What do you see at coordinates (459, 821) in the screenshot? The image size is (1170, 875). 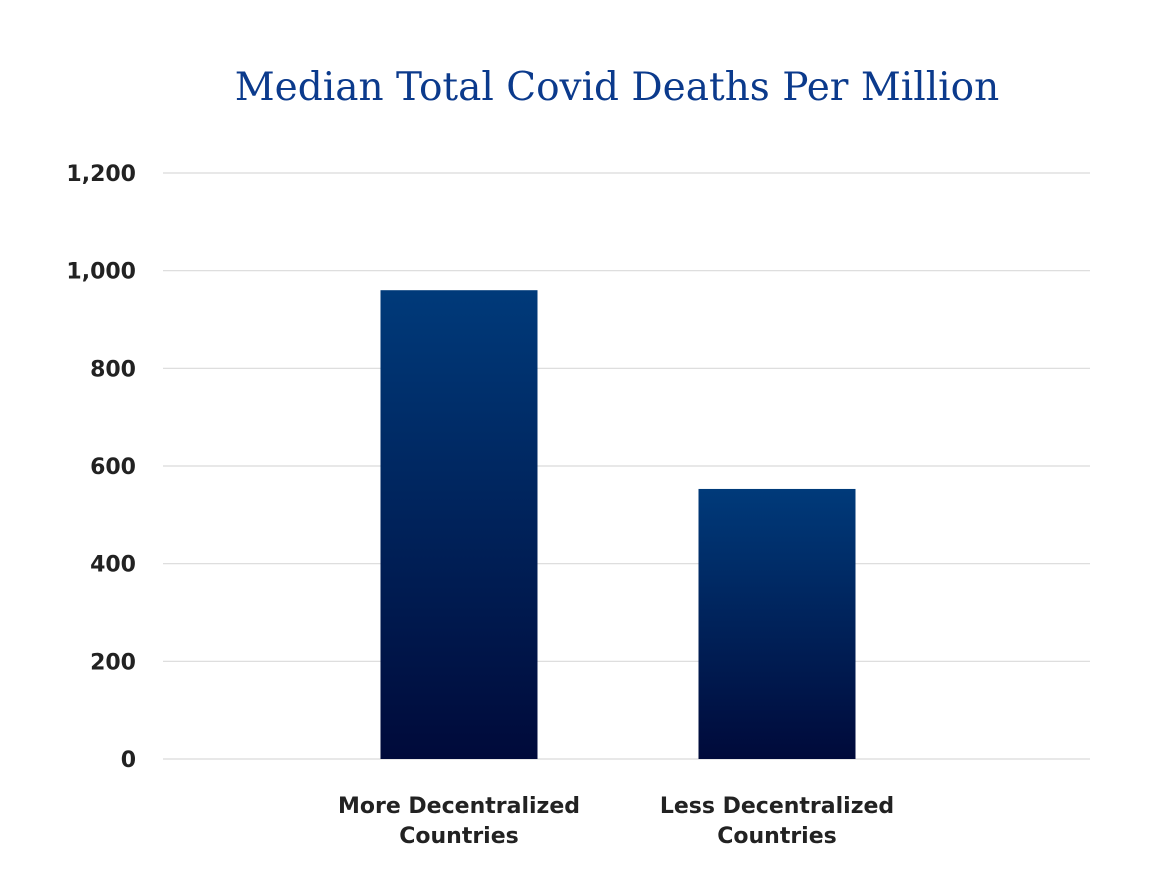 I see `x-category-label: More Decentralized Countries` at bounding box center [459, 821].